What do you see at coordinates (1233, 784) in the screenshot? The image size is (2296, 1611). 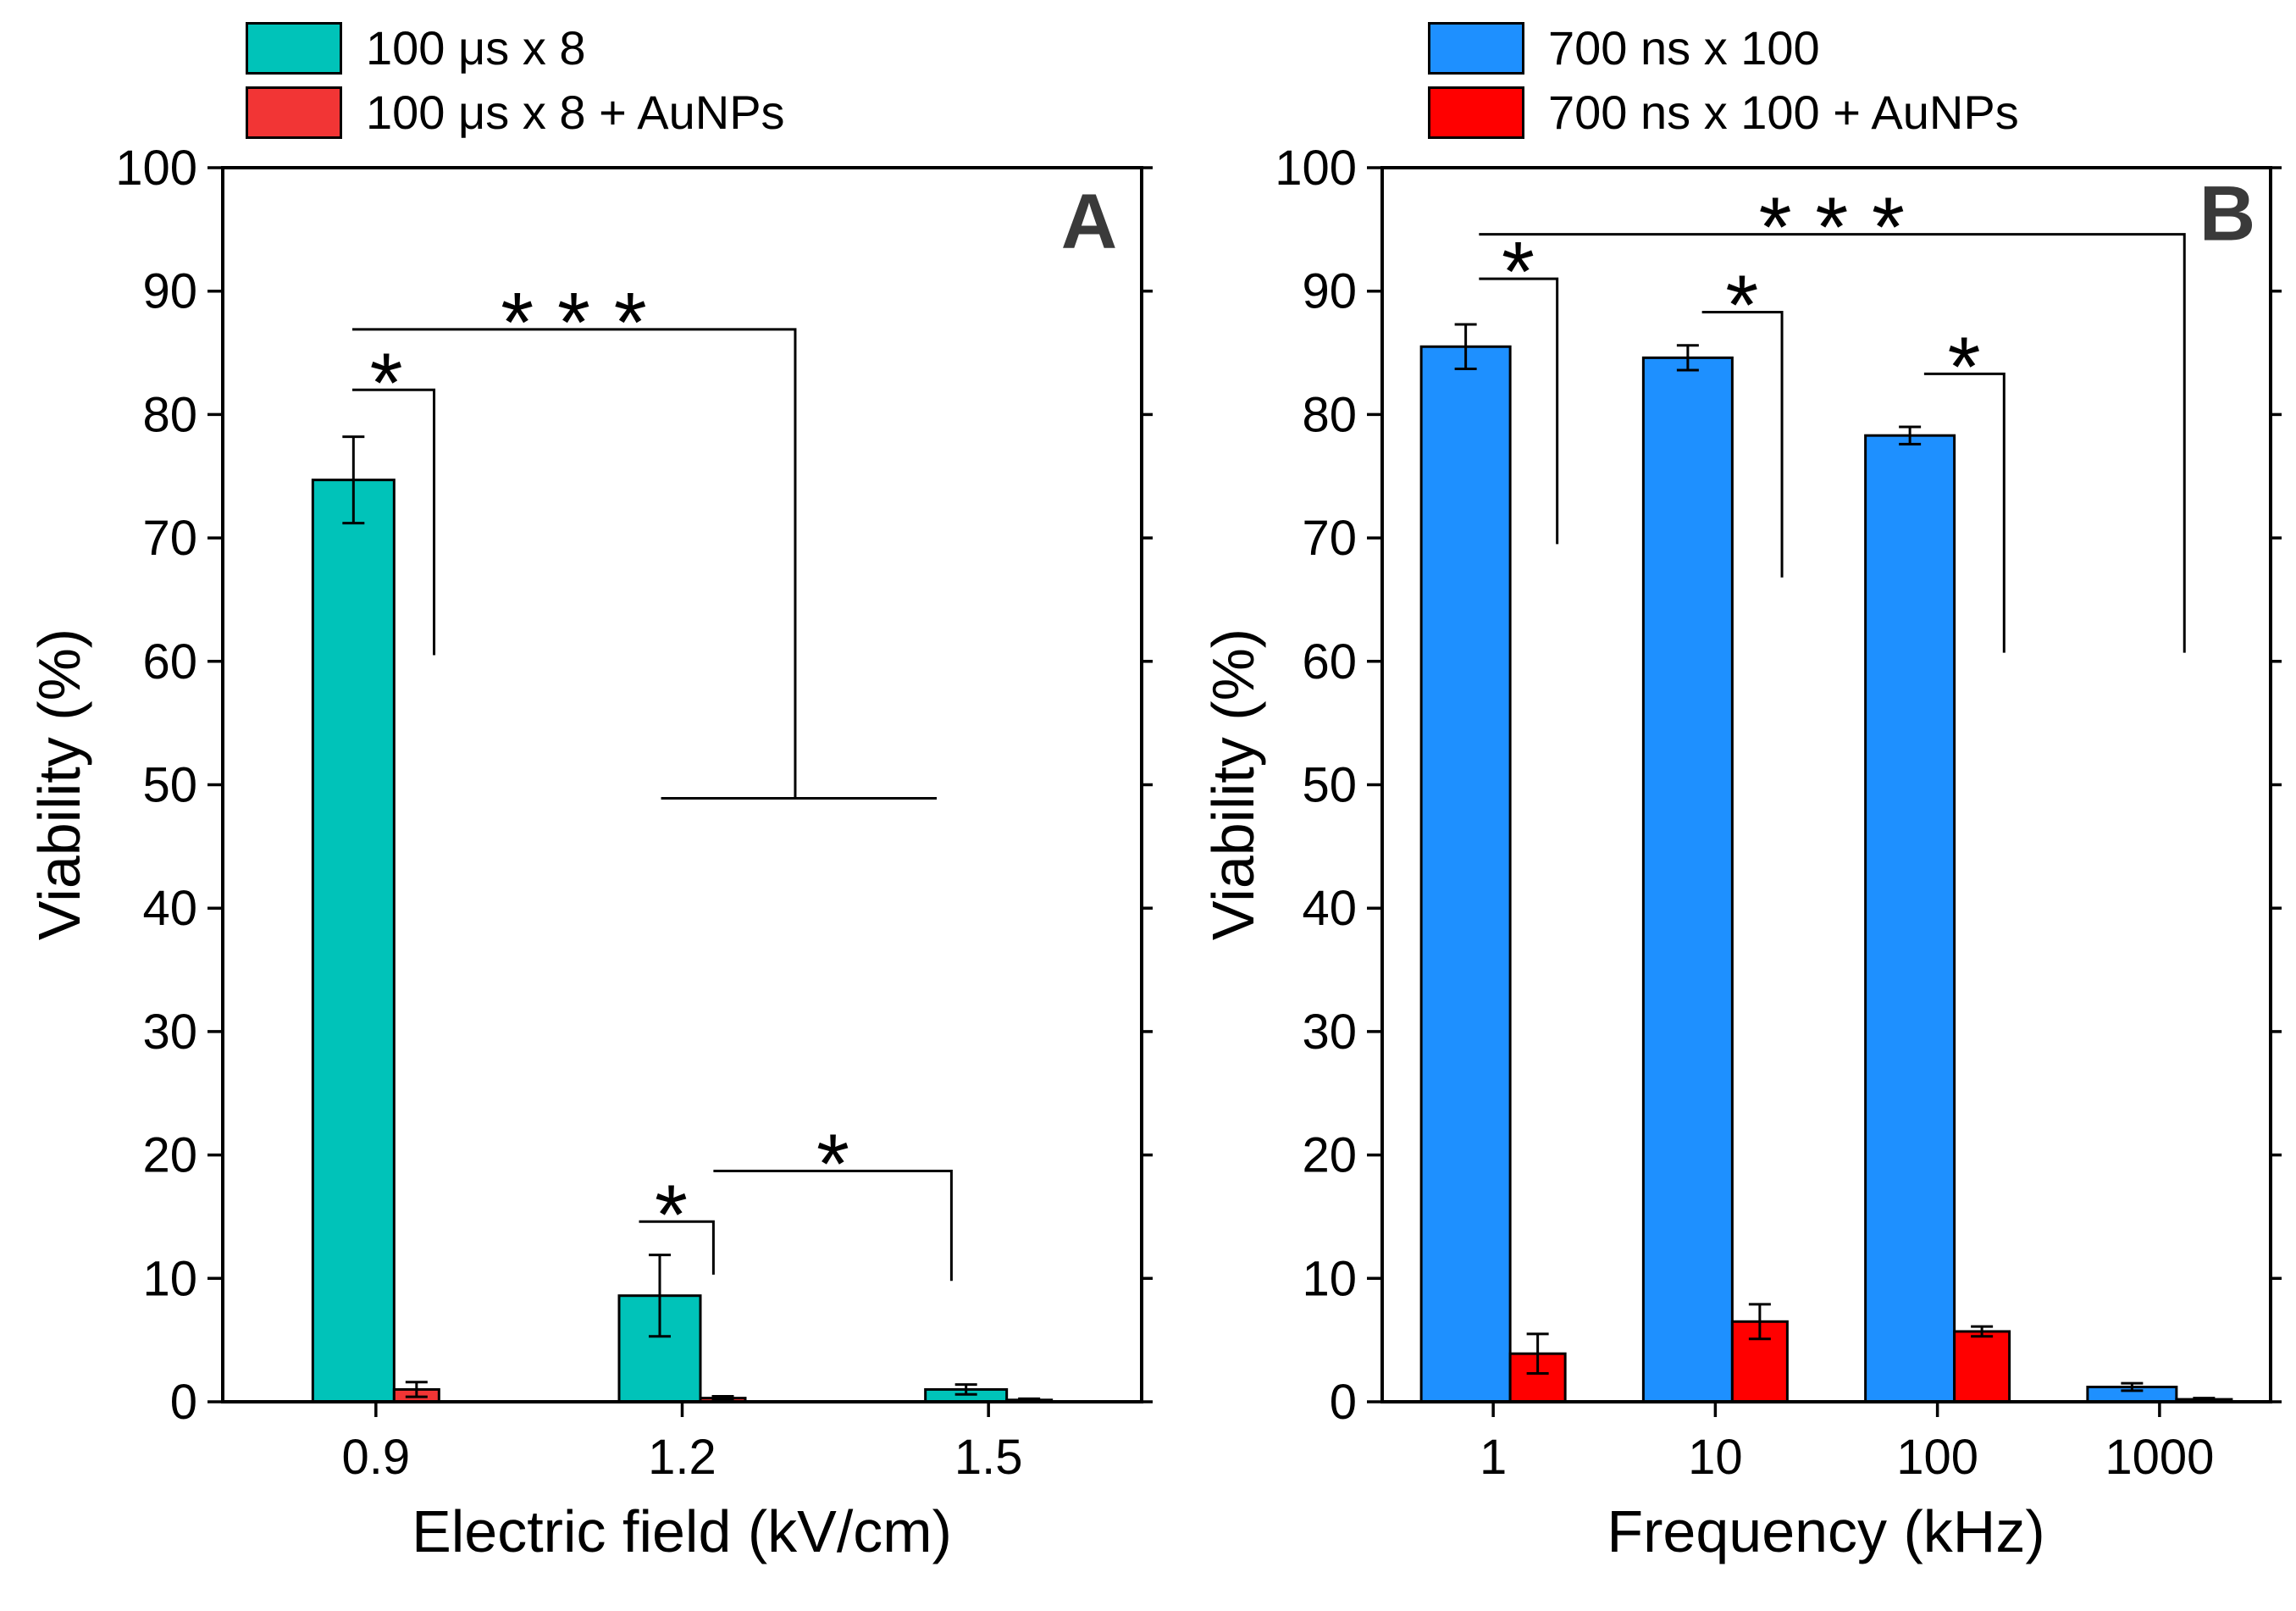 I see `y-axis-title-panel-b: Viability (%)` at bounding box center [1233, 784].